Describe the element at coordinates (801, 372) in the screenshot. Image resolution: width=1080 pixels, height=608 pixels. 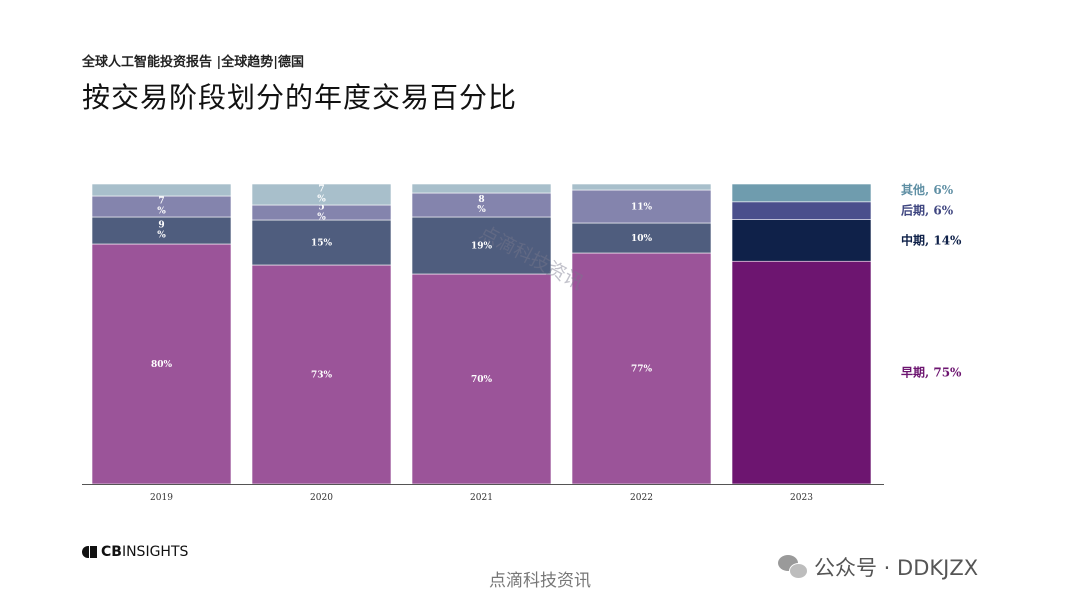
I see `bar-early-2023` at that location.